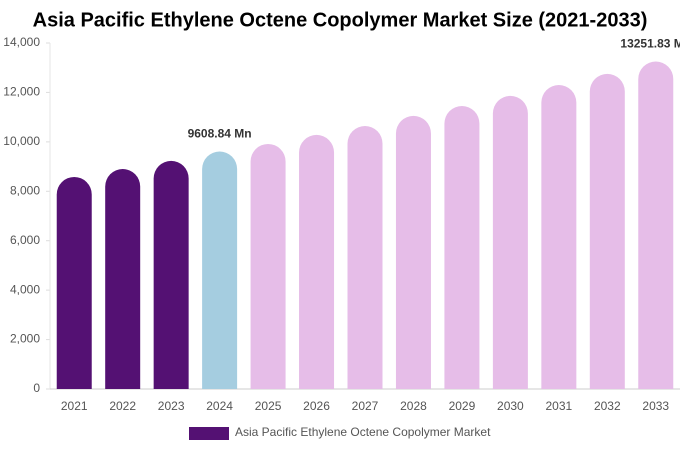 The image size is (680, 450). What do you see at coordinates (122, 406) in the screenshot?
I see `x-tick-label: 2022` at bounding box center [122, 406].